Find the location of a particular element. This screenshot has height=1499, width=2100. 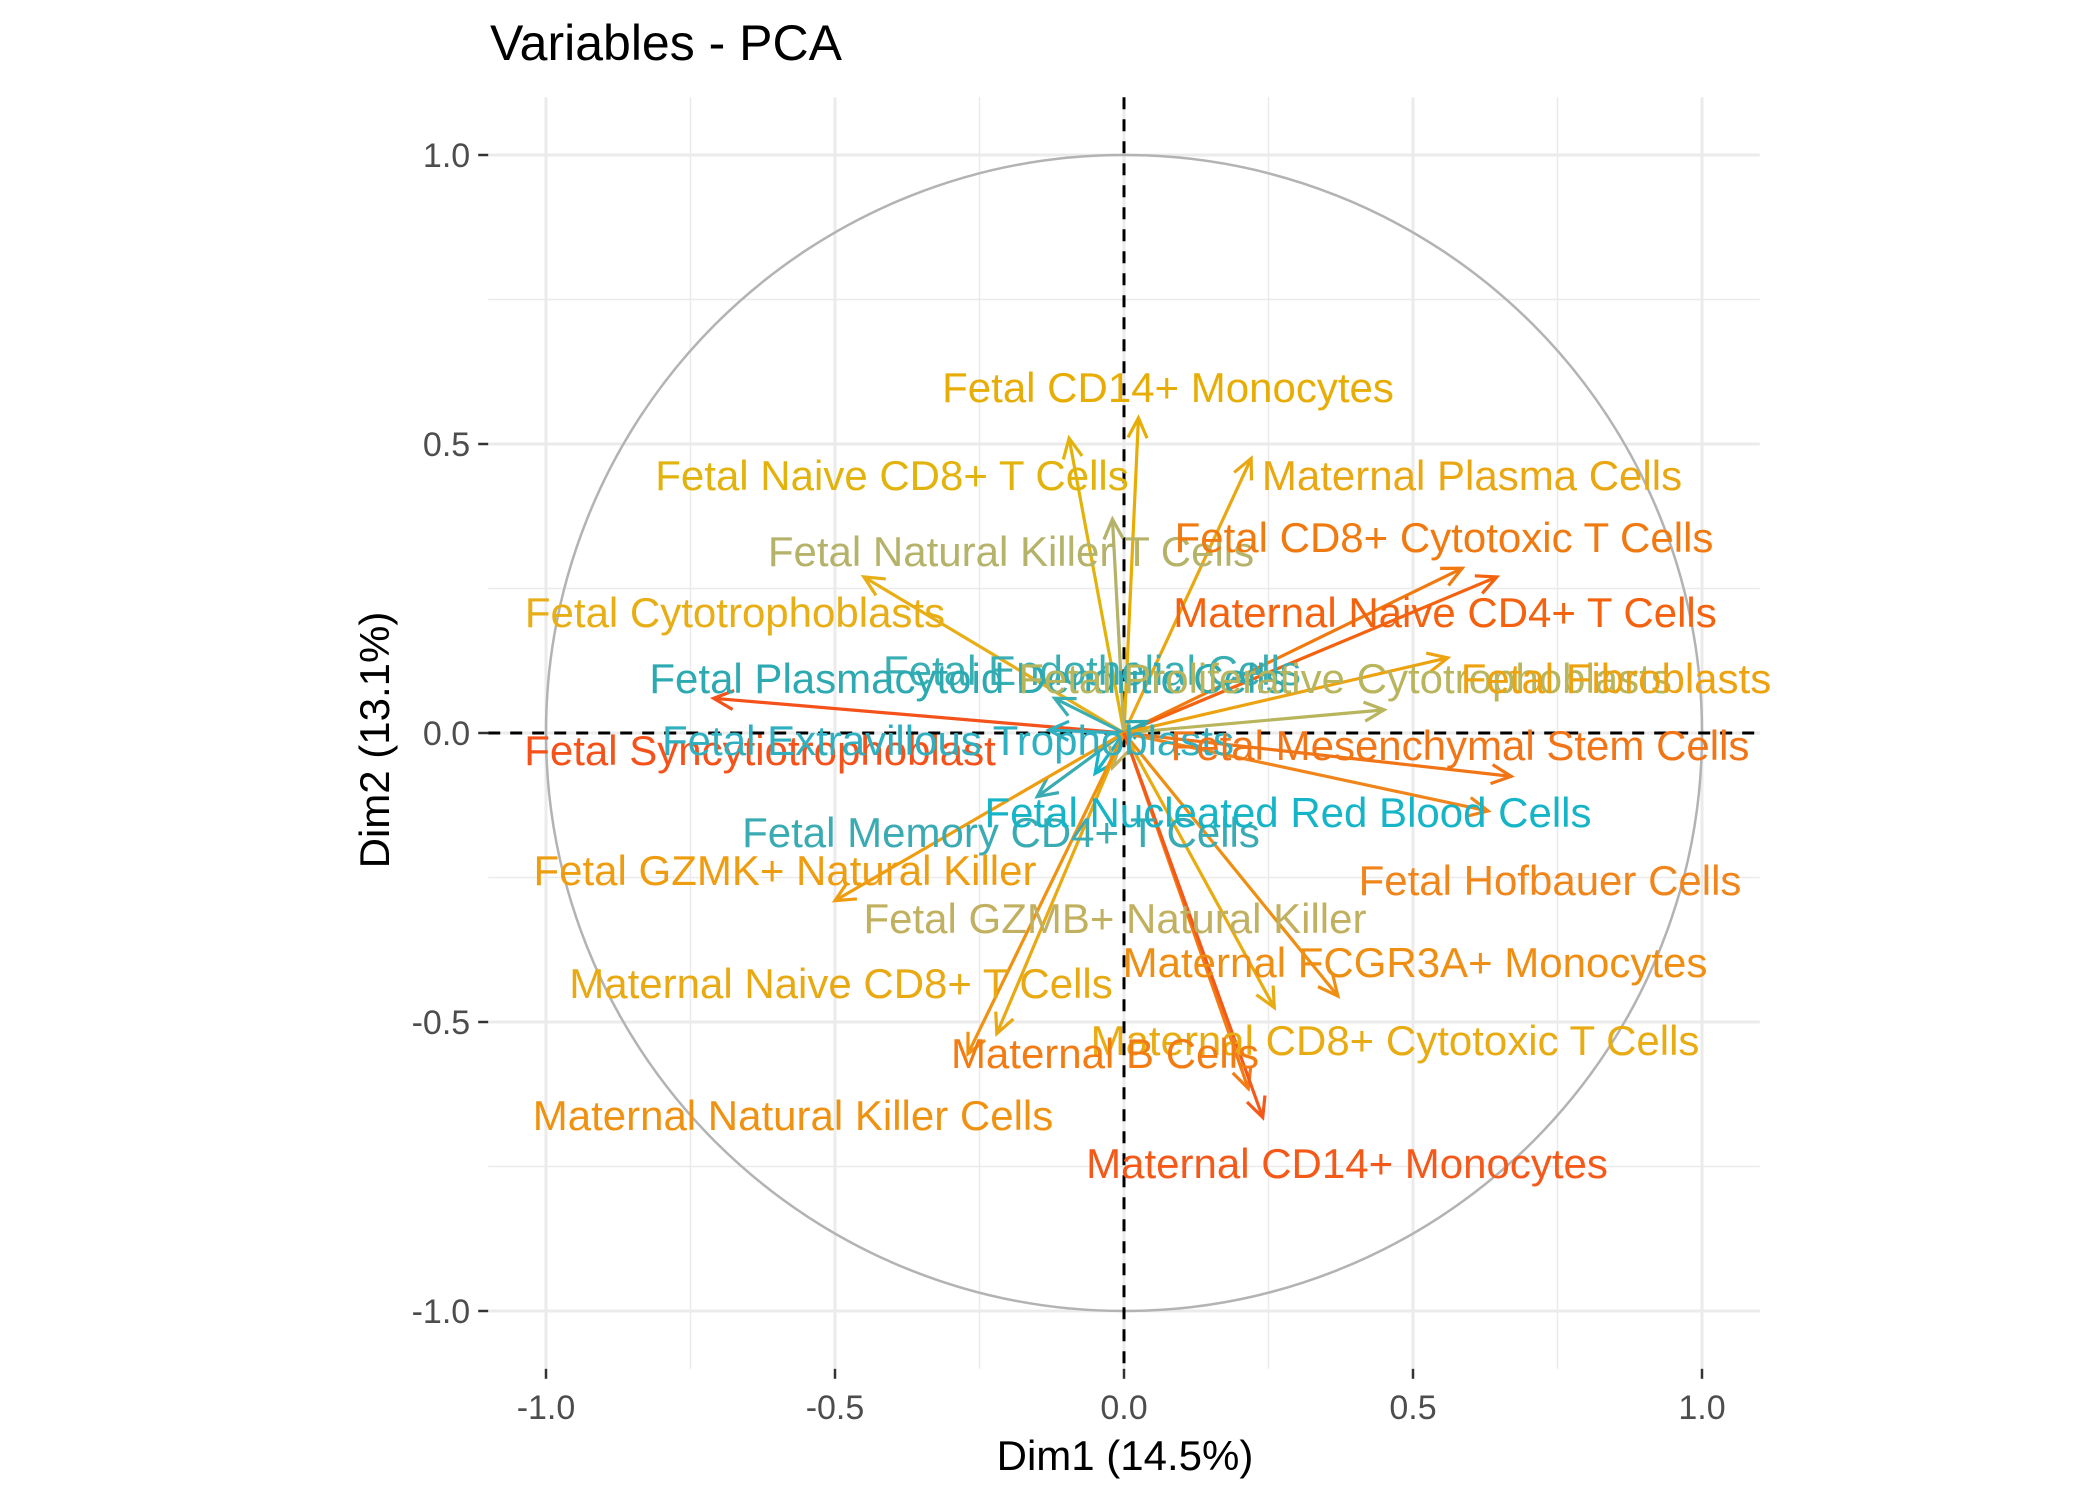

y-axis-title: Dim2 (13.1%) is located at coordinates (374, 740).